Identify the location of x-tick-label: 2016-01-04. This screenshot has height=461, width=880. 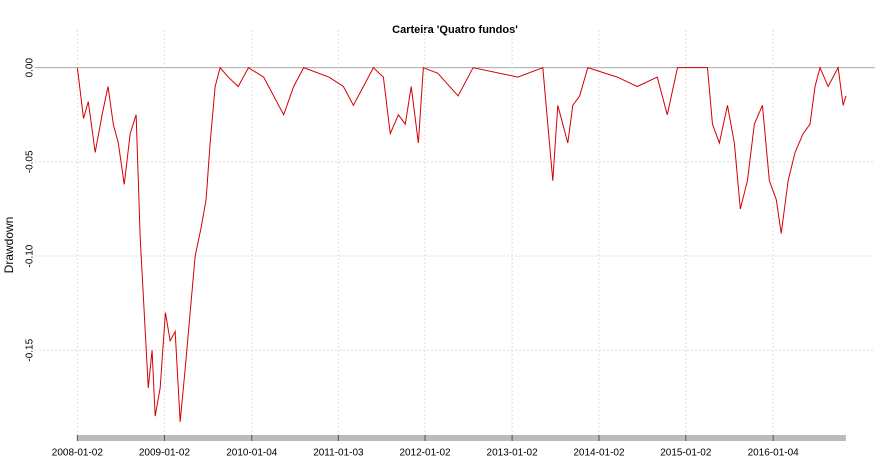
(774, 453).